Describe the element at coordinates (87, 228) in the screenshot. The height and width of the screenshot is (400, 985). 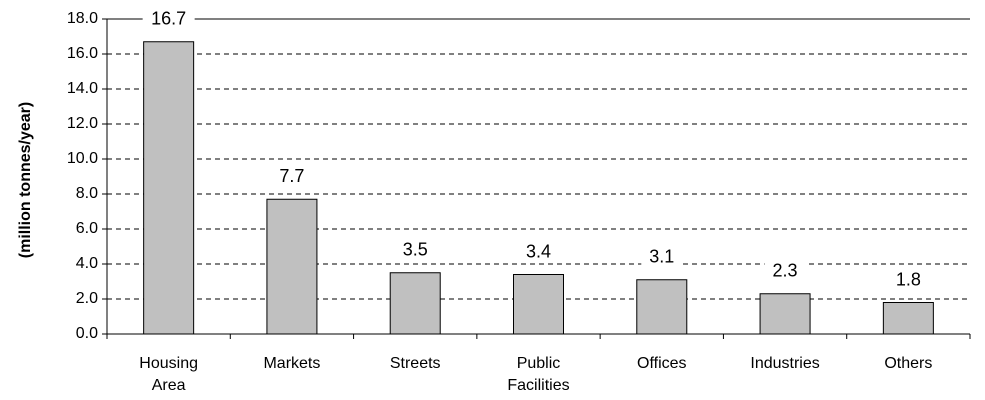
I see `y-tick-label: 6.0` at that location.